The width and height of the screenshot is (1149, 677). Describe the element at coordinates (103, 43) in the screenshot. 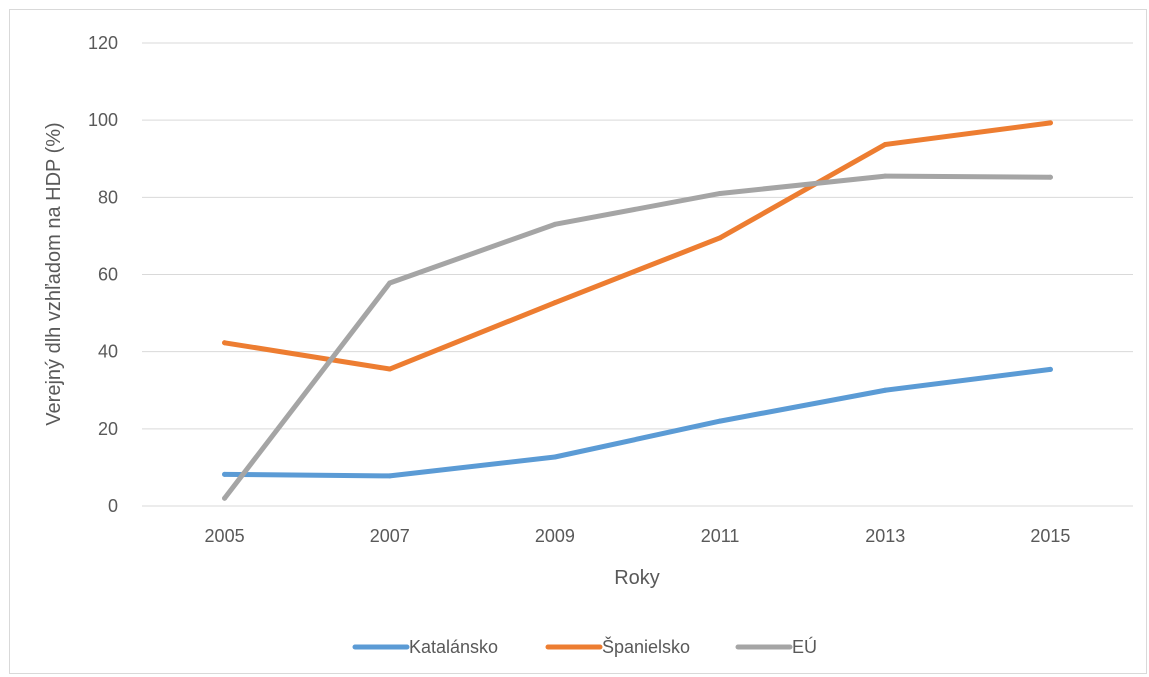

I see `y-tick-label: 120` at that location.